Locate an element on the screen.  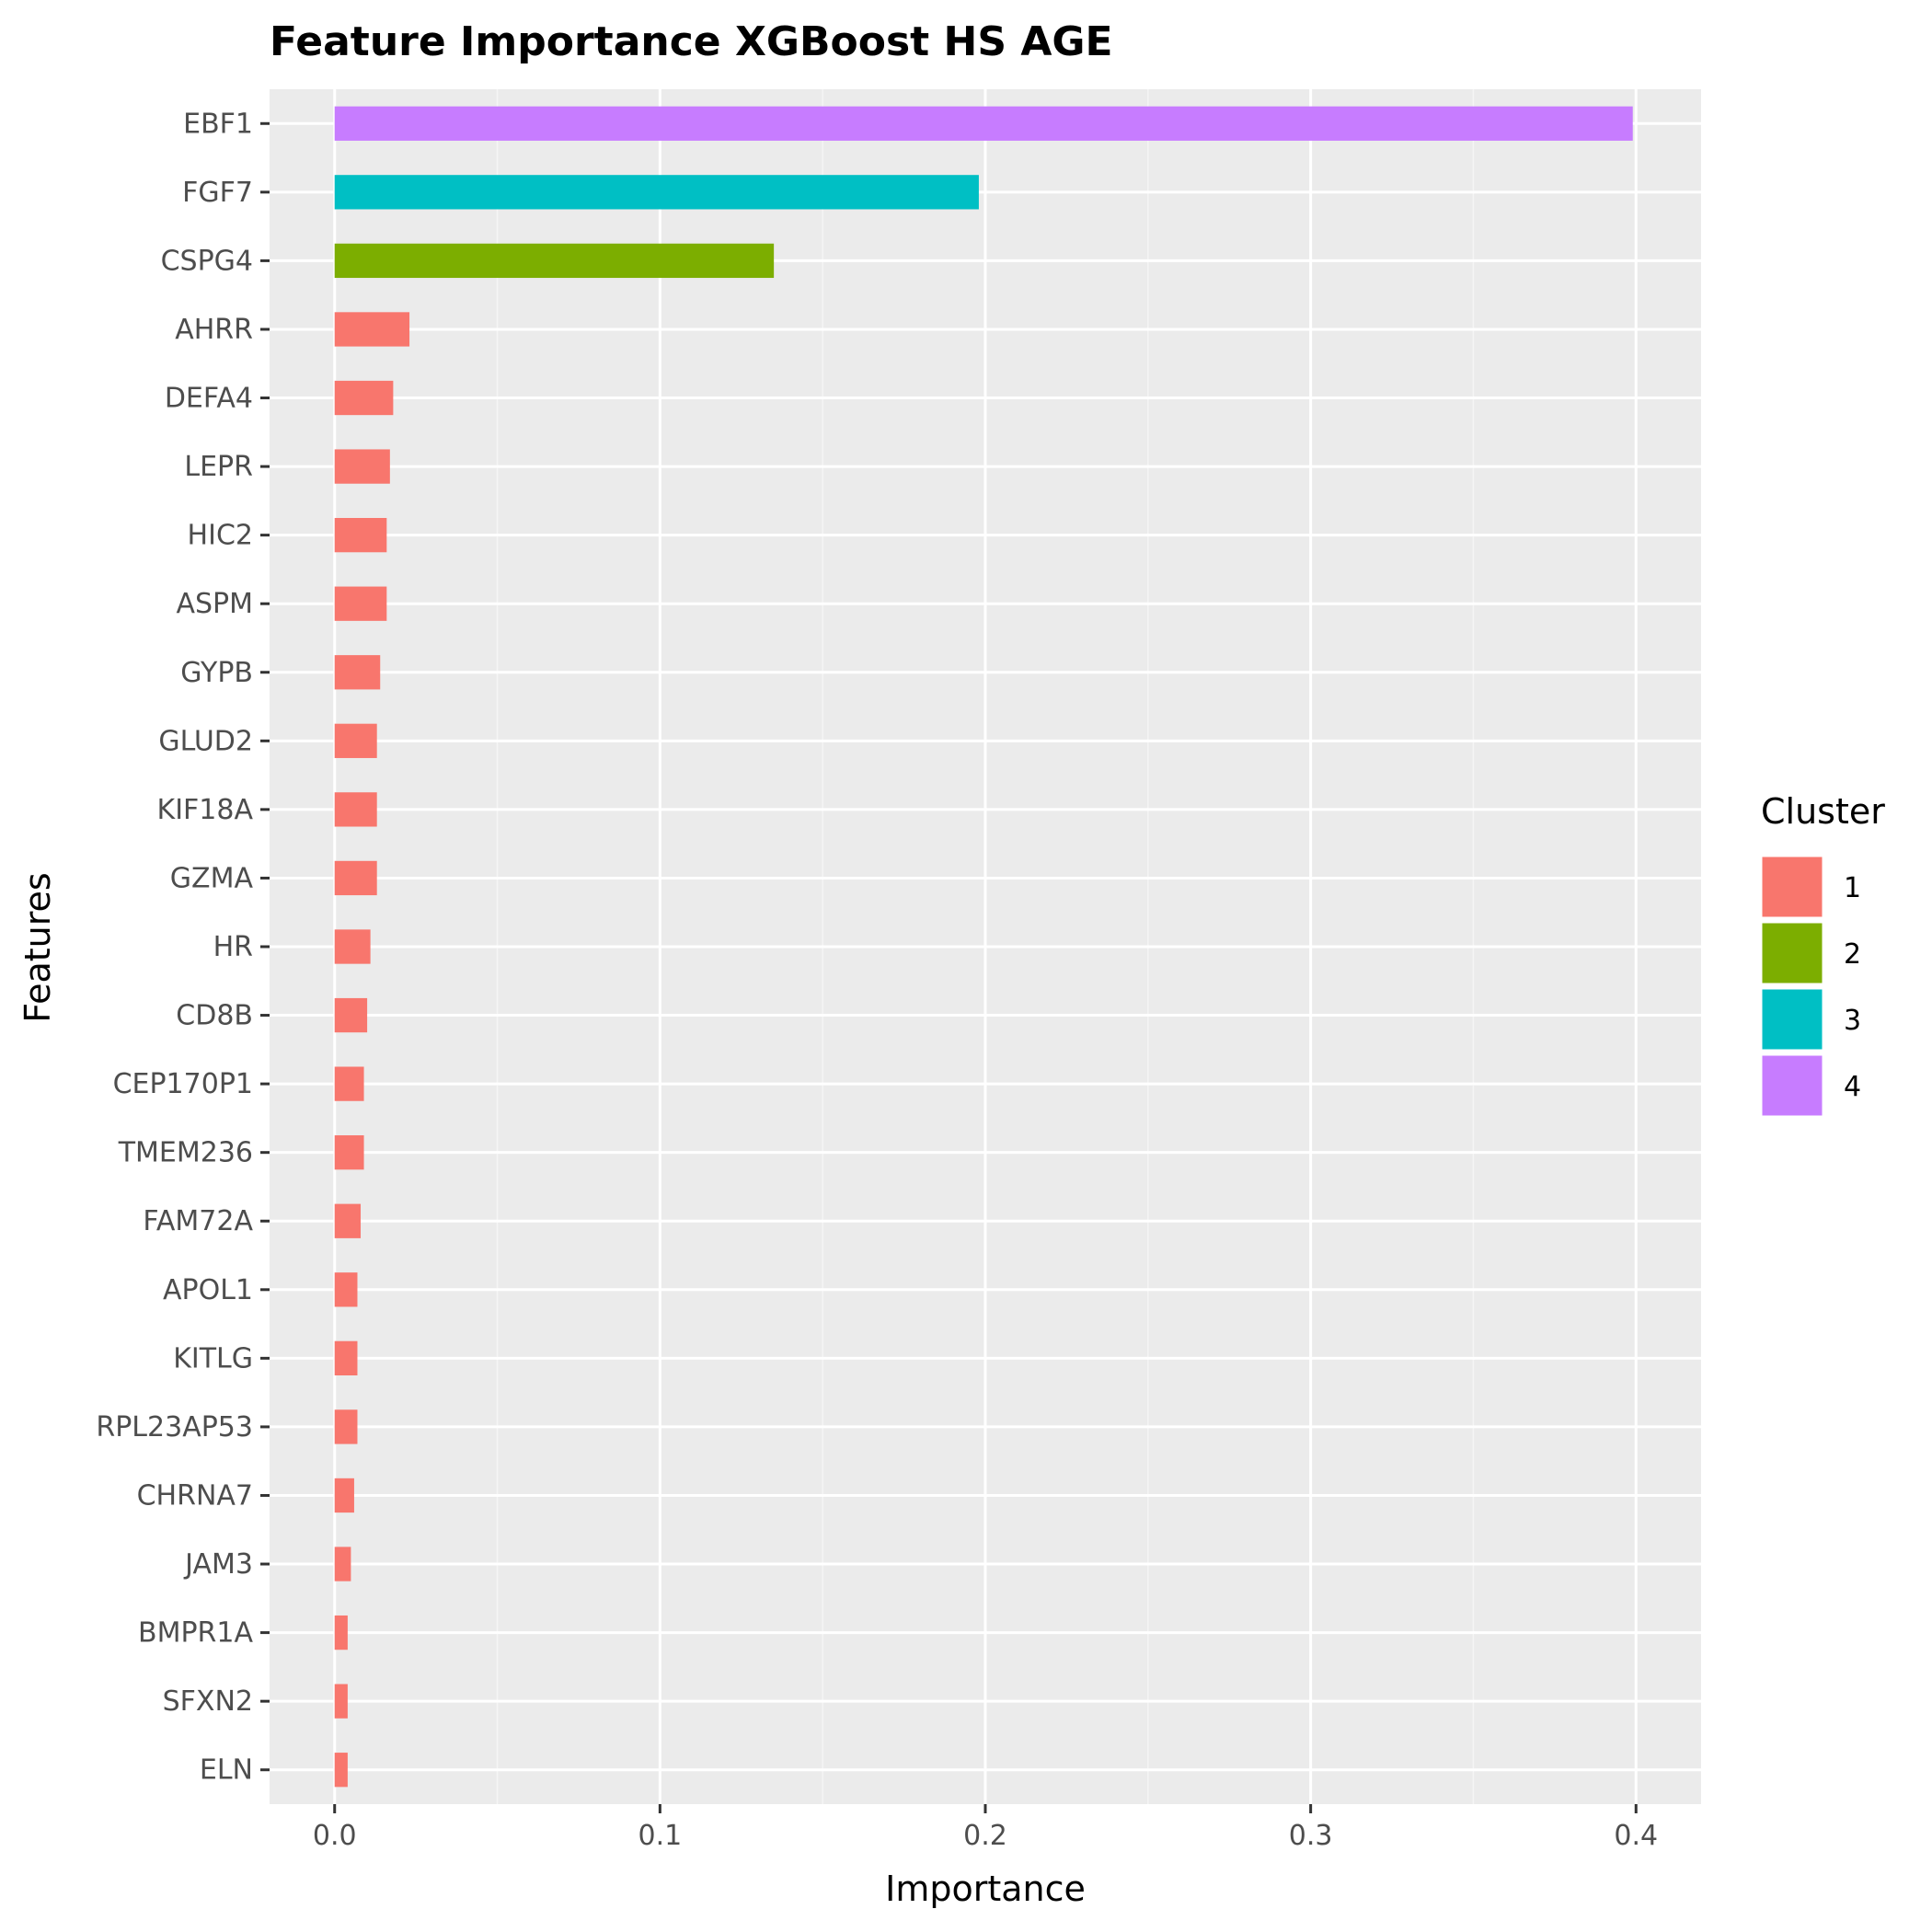
x-tick-label: 0.1 is located at coordinates (660, 1836).